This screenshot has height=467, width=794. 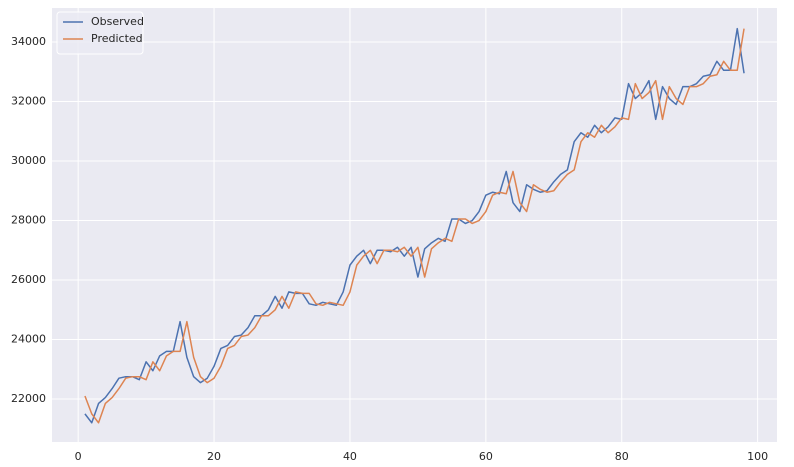 I want to click on y-tick-label: 22000, so click(x=28, y=398).